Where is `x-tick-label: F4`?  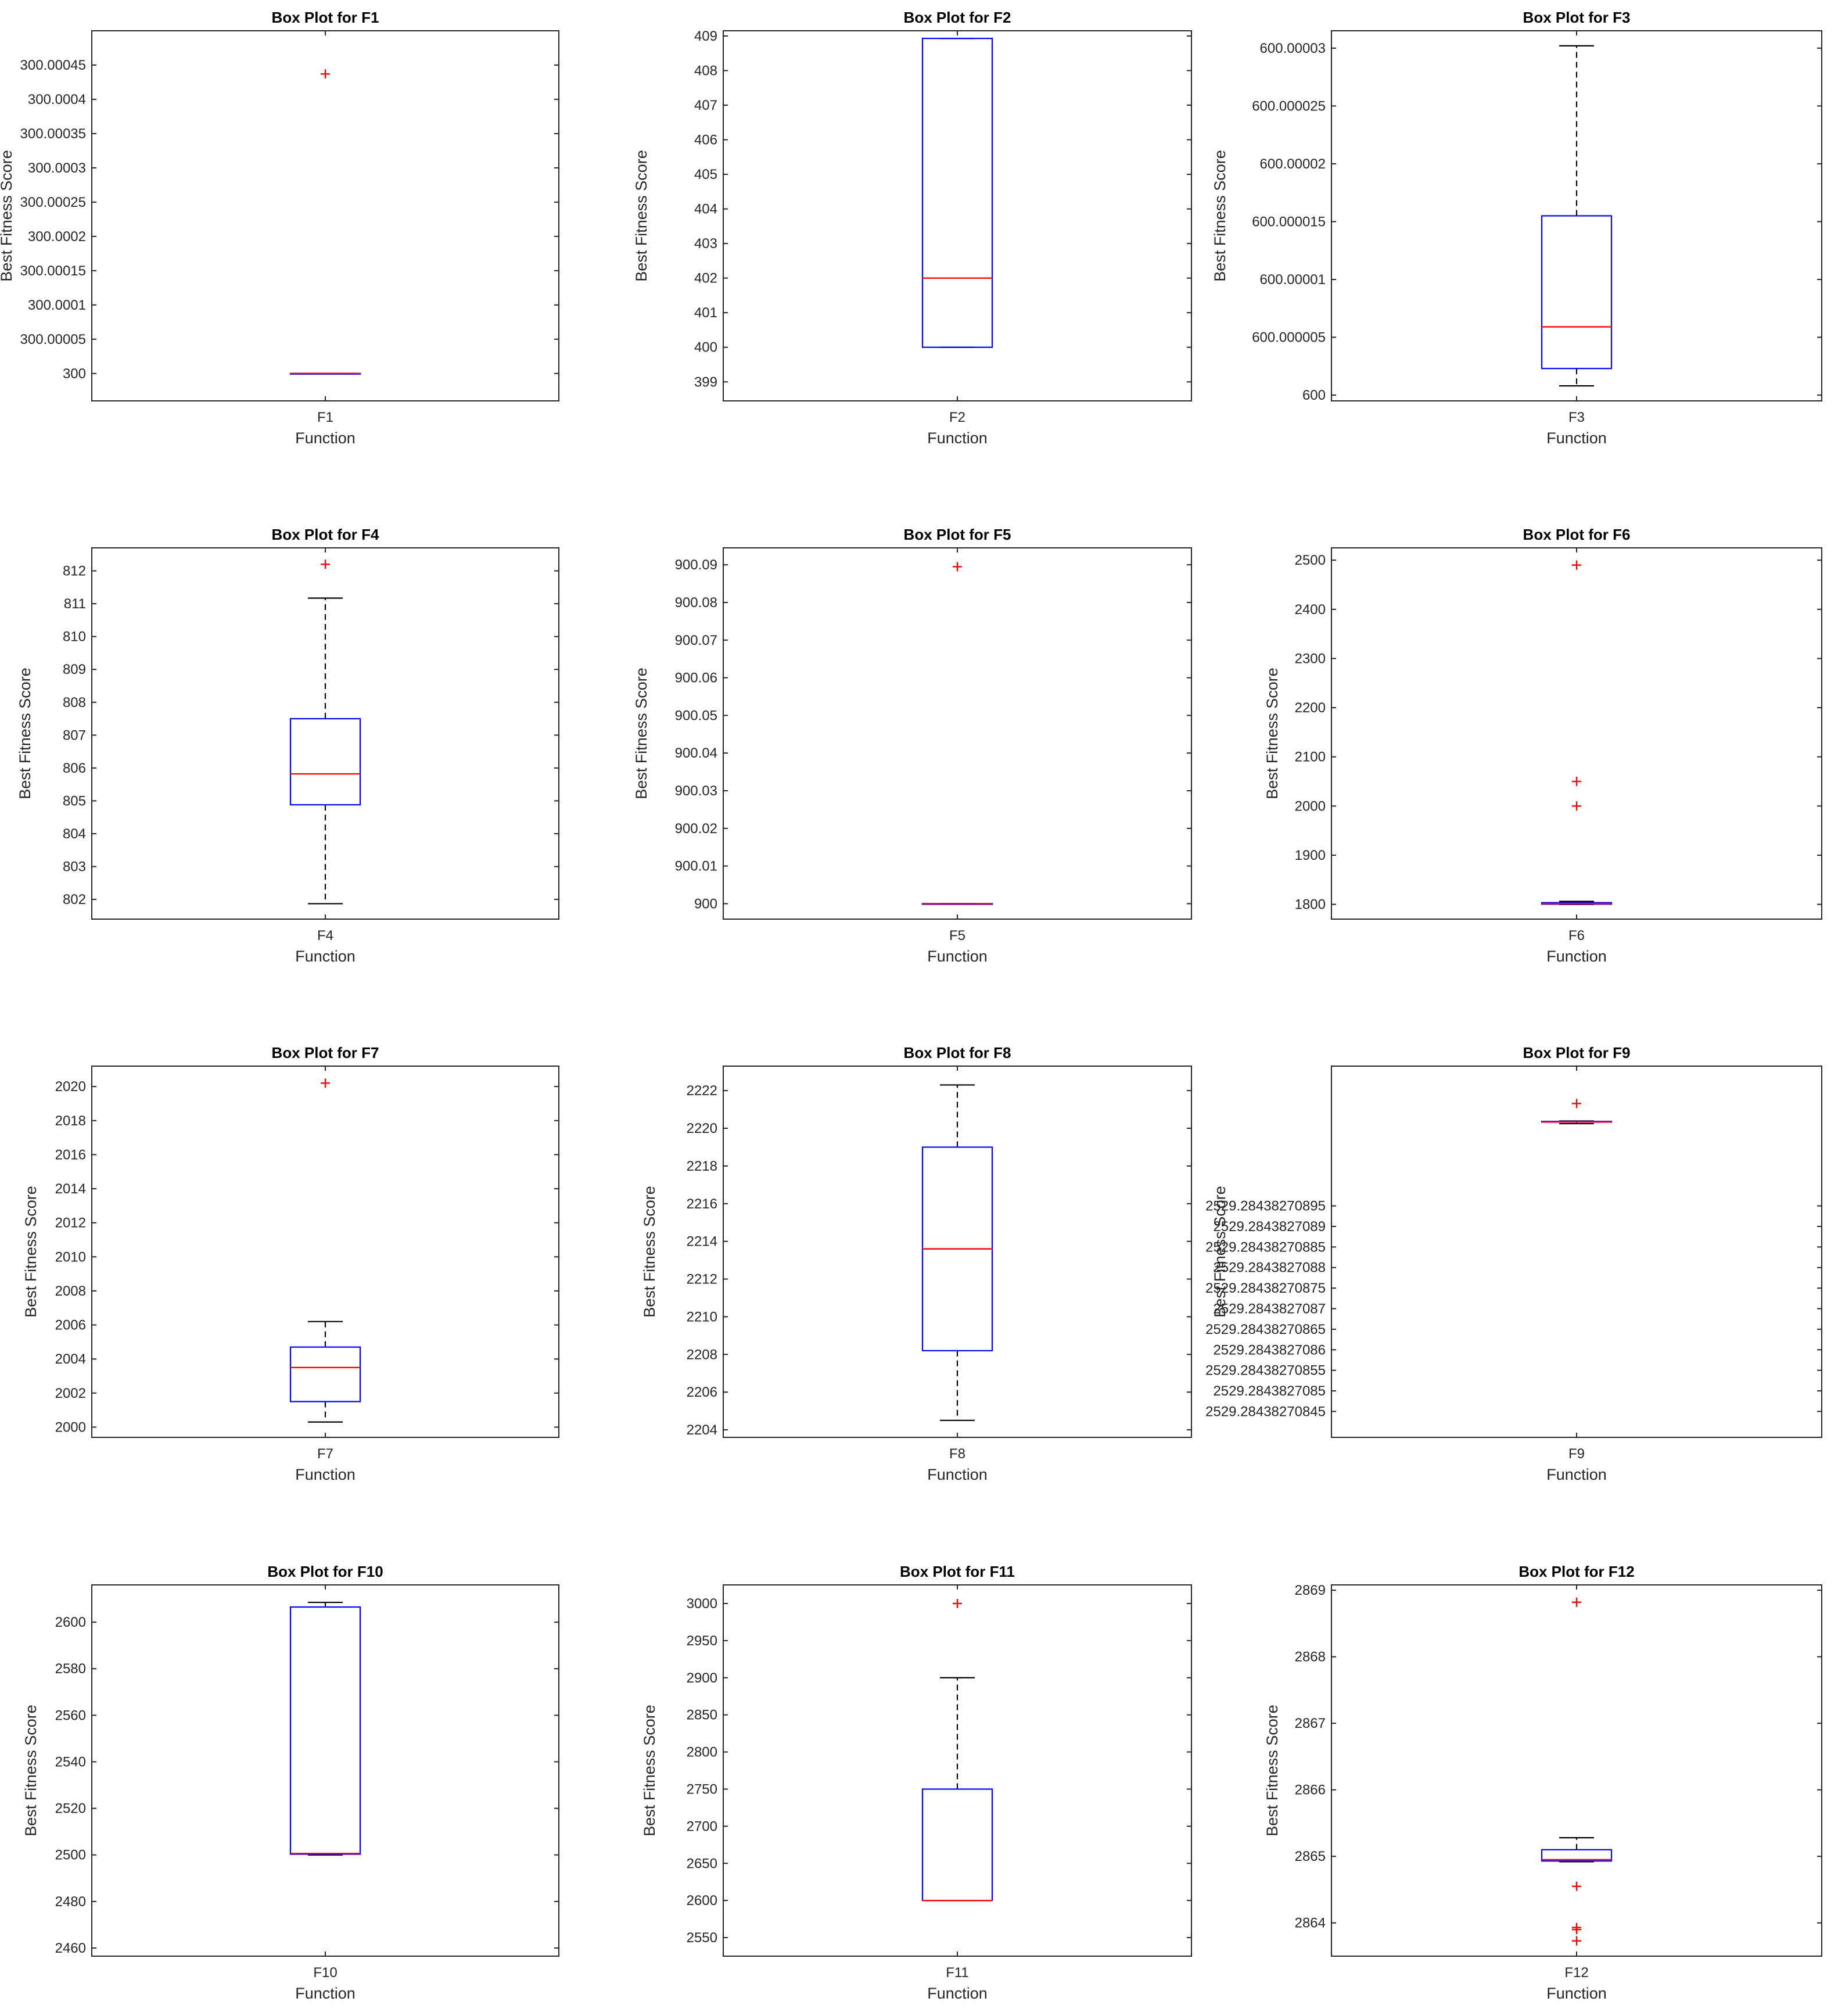 x-tick-label: F4 is located at coordinates (325, 936).